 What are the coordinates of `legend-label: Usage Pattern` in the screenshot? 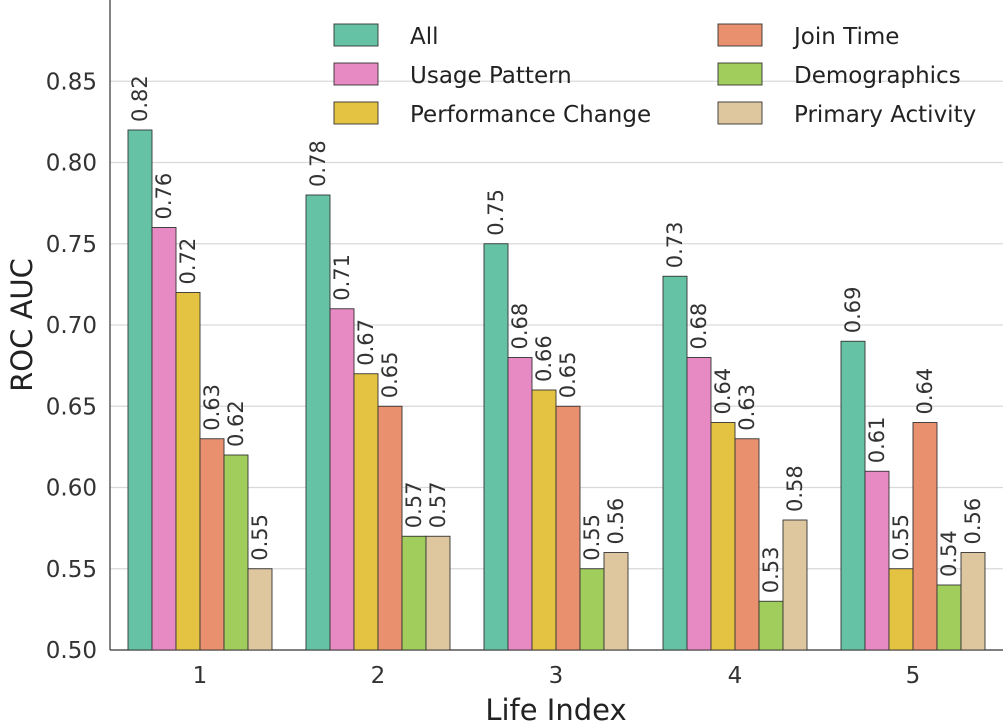 It's located at (491, 76).